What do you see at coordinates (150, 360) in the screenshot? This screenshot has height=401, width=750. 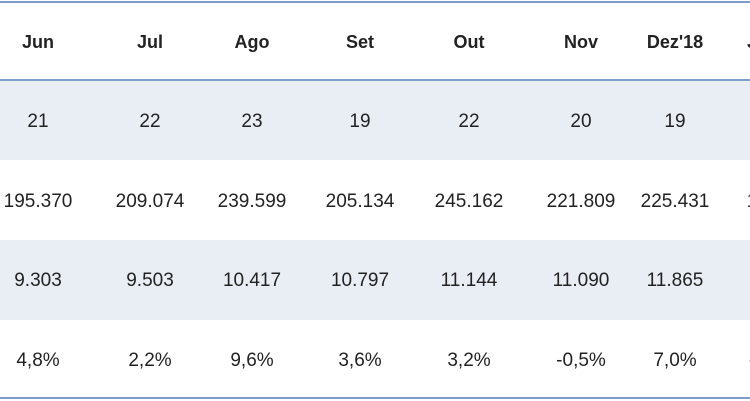 I see `table-cell: 2,2%` at bounding box center [150, 360].